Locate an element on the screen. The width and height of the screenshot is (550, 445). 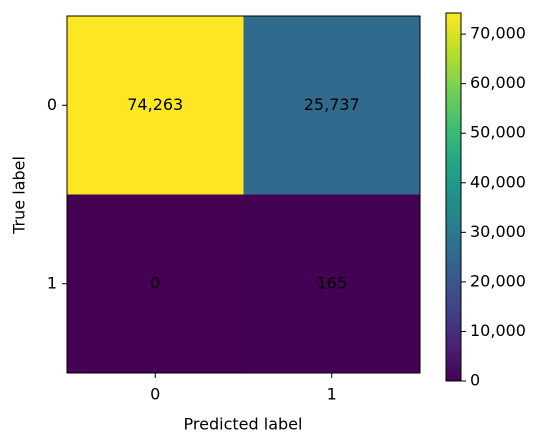
cell-value-label: 0 is located at coordinates (155, 282).